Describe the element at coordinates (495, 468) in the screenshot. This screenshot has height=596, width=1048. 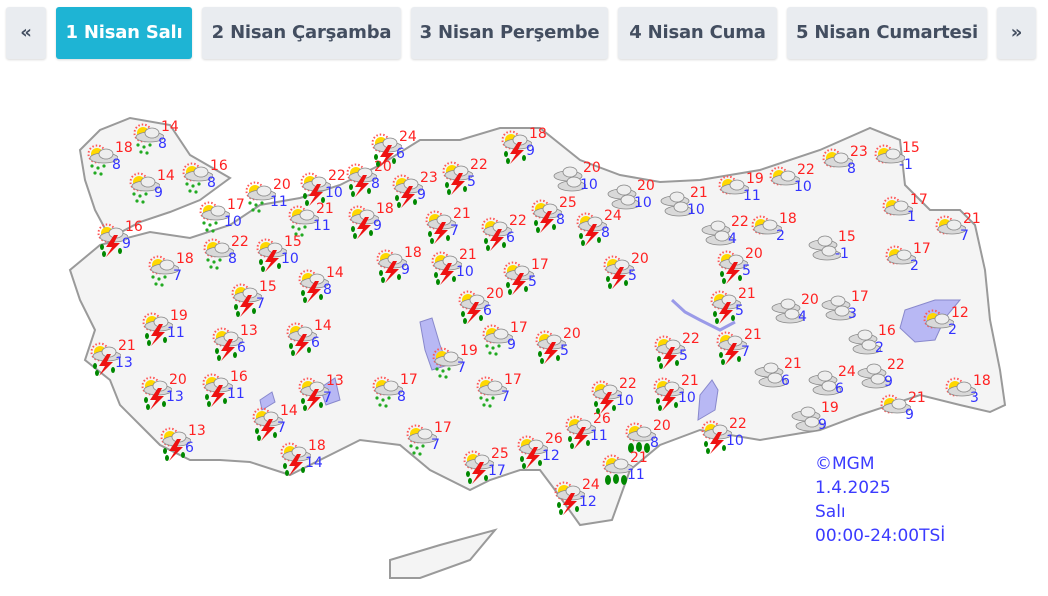
I see `forecast-marker: 25 17` at that location.